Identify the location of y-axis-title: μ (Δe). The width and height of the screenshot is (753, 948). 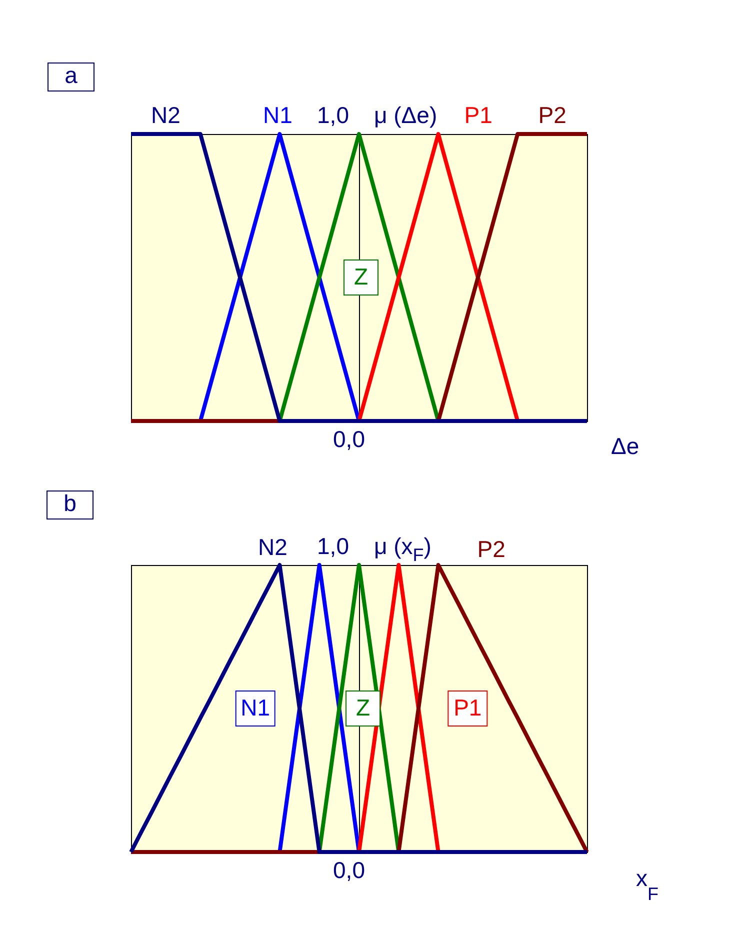
(406, 115).